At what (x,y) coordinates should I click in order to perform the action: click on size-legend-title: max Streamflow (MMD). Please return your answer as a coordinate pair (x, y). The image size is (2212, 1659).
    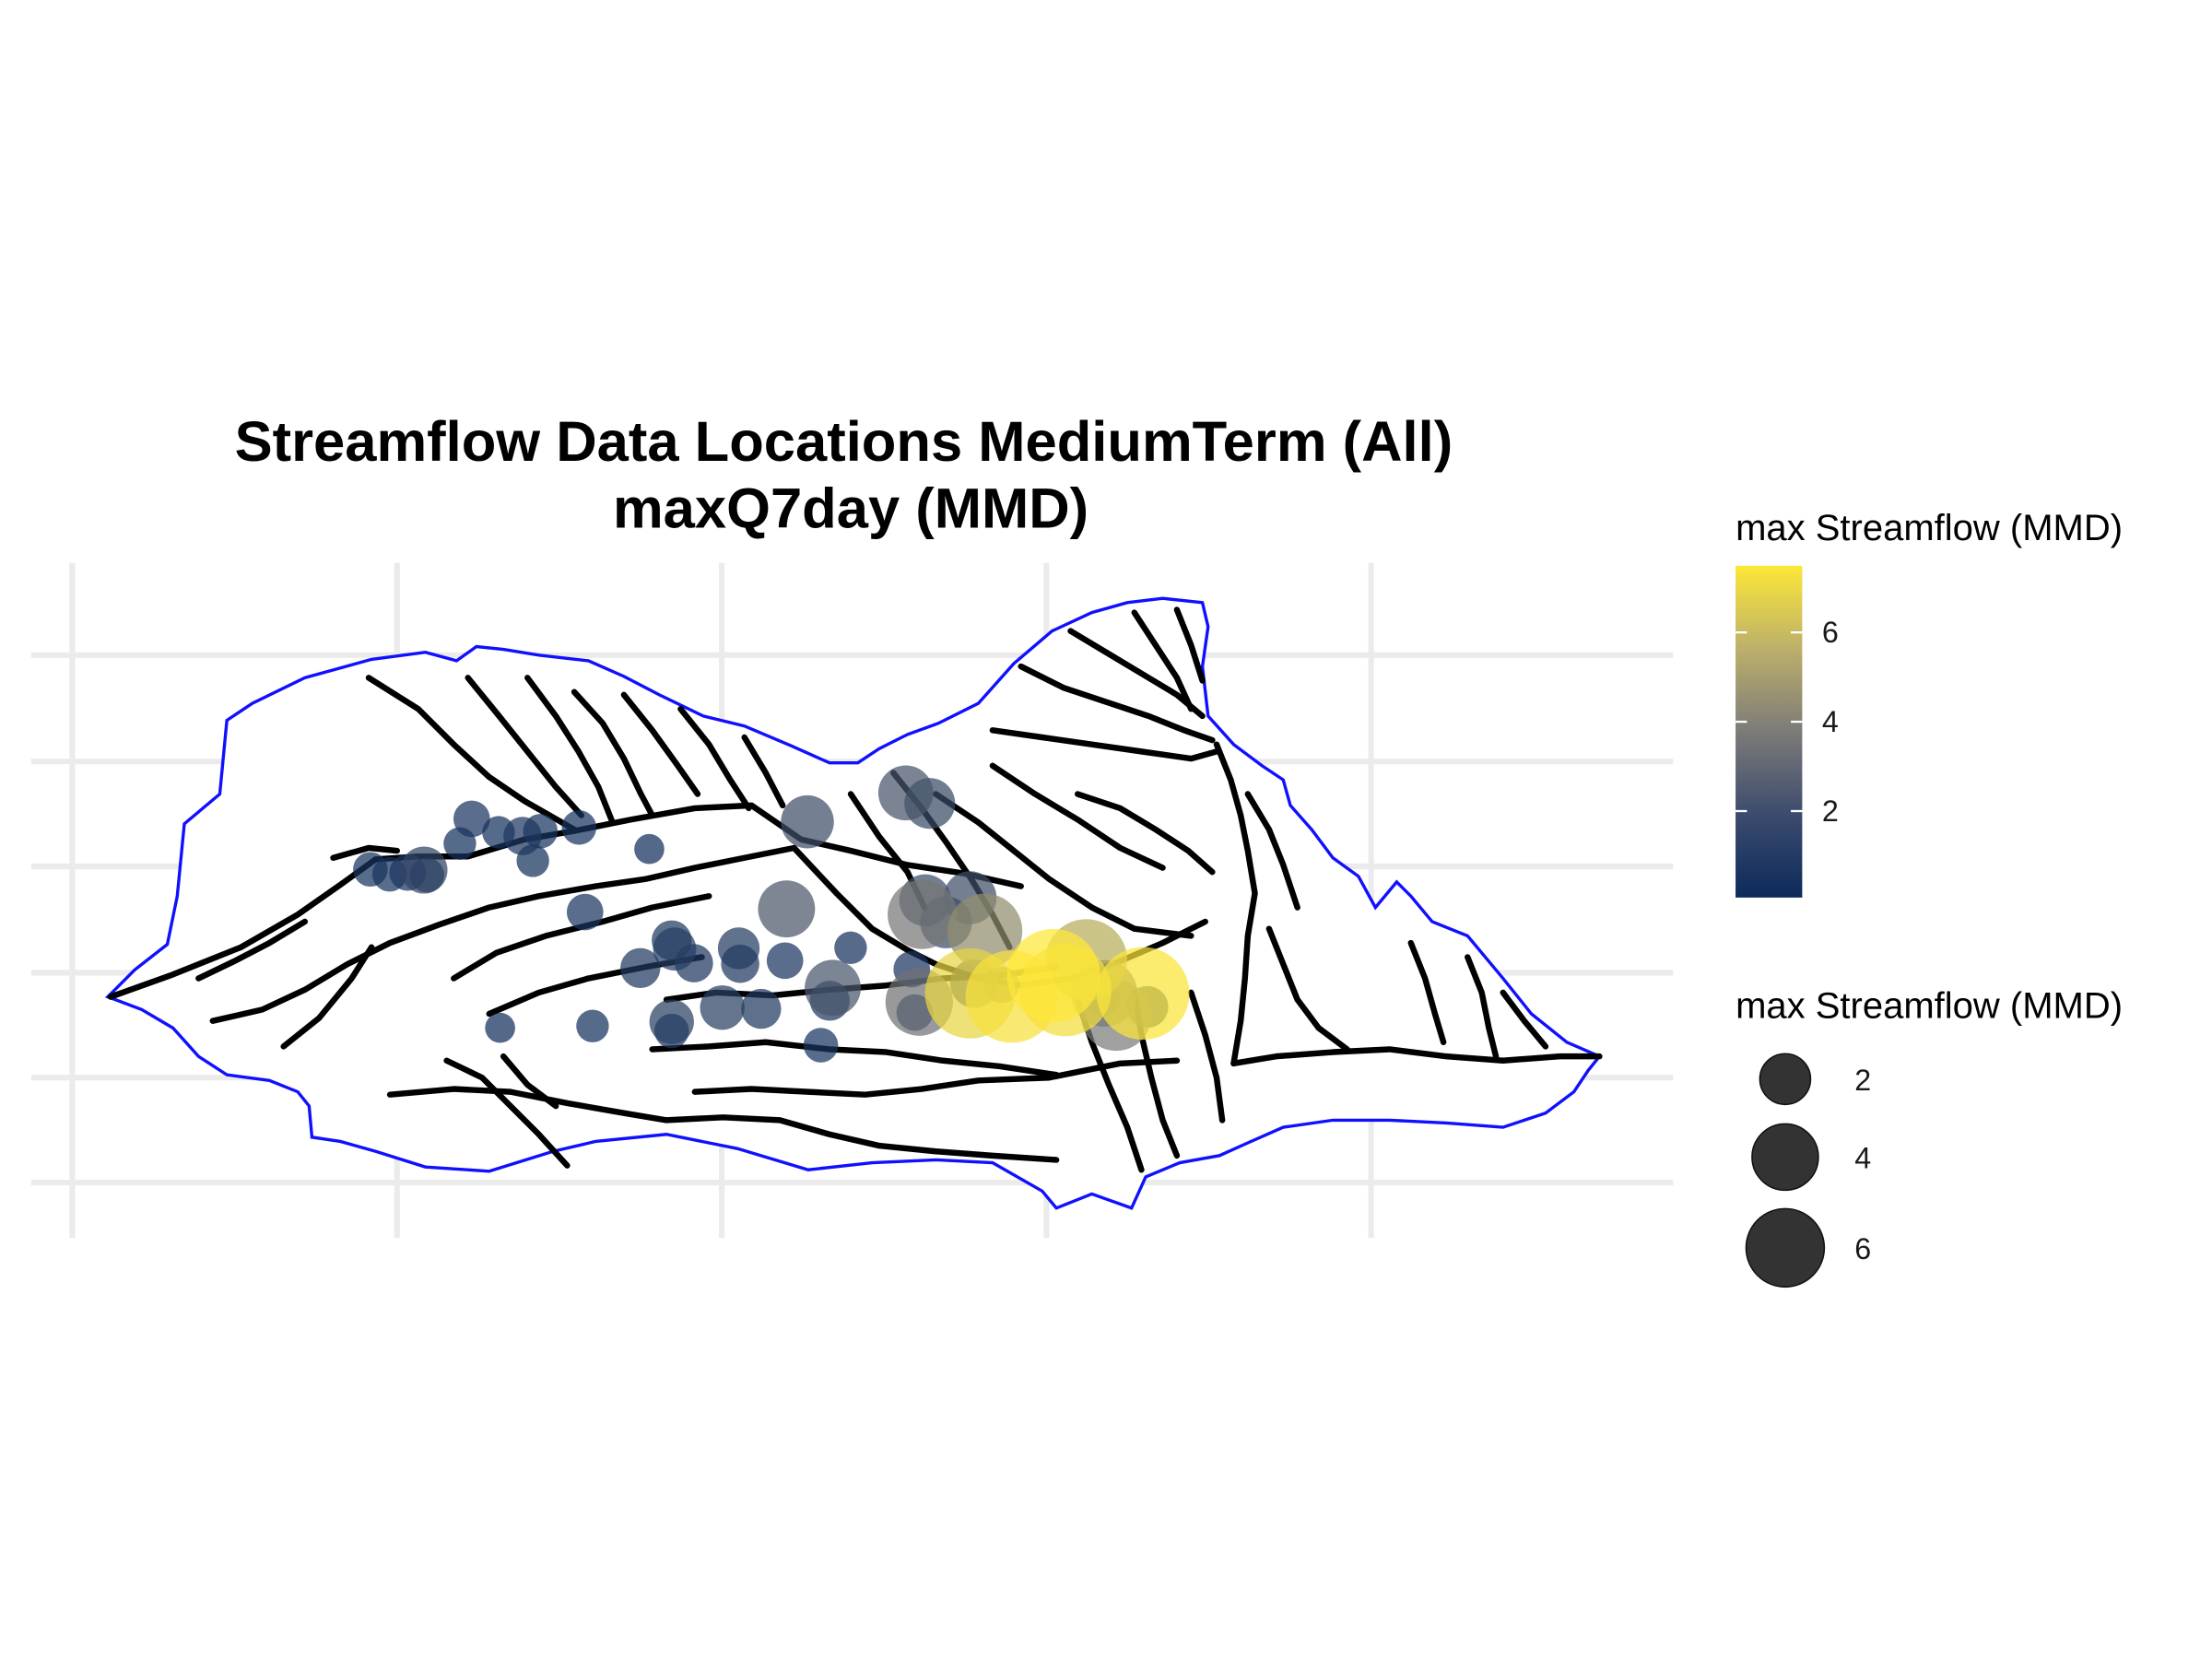
    Looking at the image, I should click on (1929, 1006).